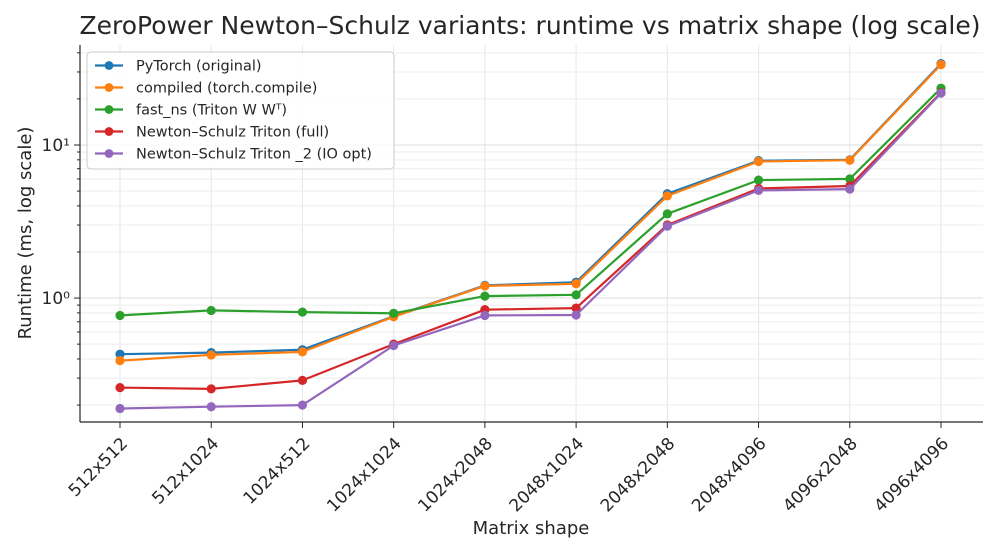 The image size is (1000, 556). Describe the element at coordinates (56, 299) in the screenshot. I see `y-tick-label: 10⁰` at that location.